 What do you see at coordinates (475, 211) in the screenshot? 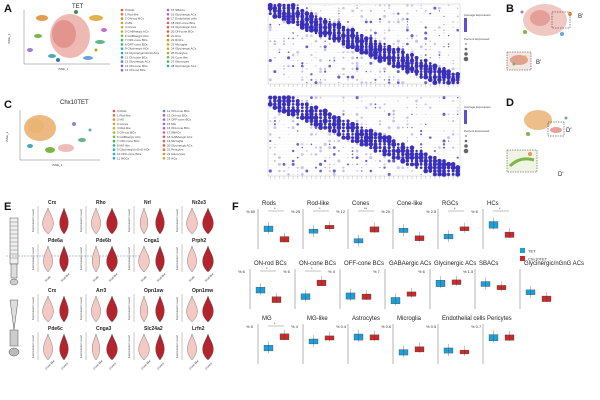
I see `boxplot-yaxis-label: % 6` at bounding box center [475, 211].